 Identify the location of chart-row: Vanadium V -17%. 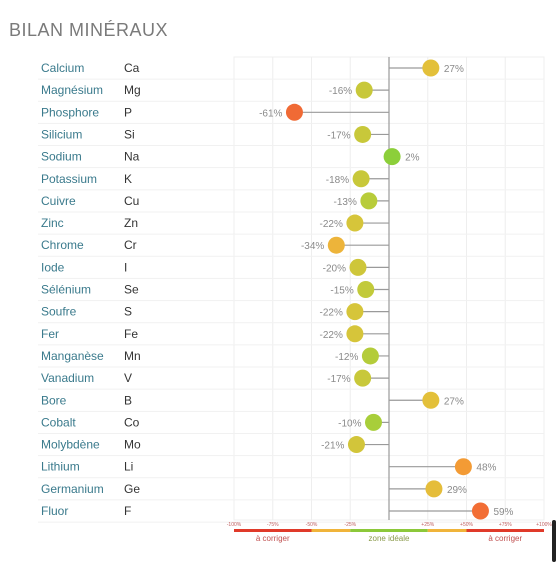
(215, 378).